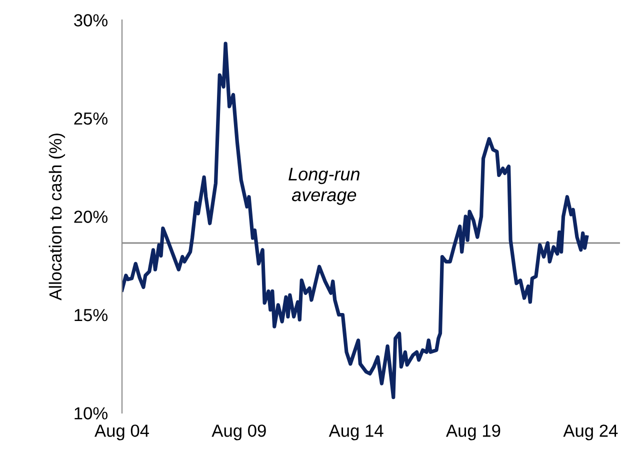 This screenshot has width=634, height=453. What do you see at coordinates (122, 432) in the screenshot?
I see `x-tick-label: Aug 04` at bounding box center [122, 432].